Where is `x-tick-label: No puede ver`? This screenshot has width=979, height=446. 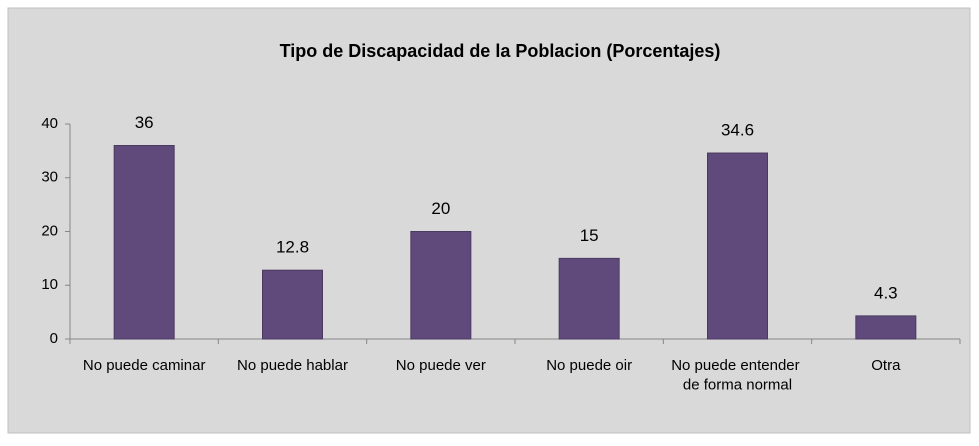
x-tick-label: No puede ver is located at coordinates (441, 365).